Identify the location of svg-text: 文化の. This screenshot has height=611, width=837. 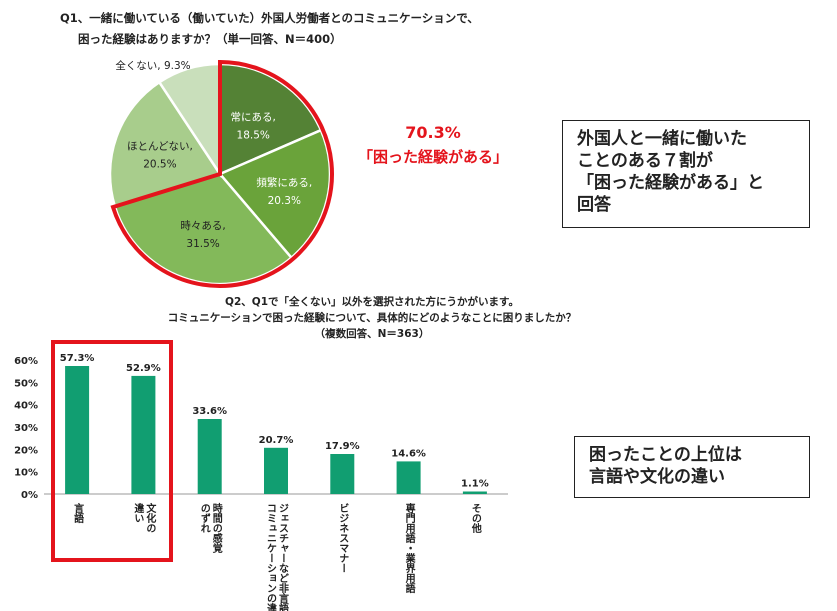
(150, 517).